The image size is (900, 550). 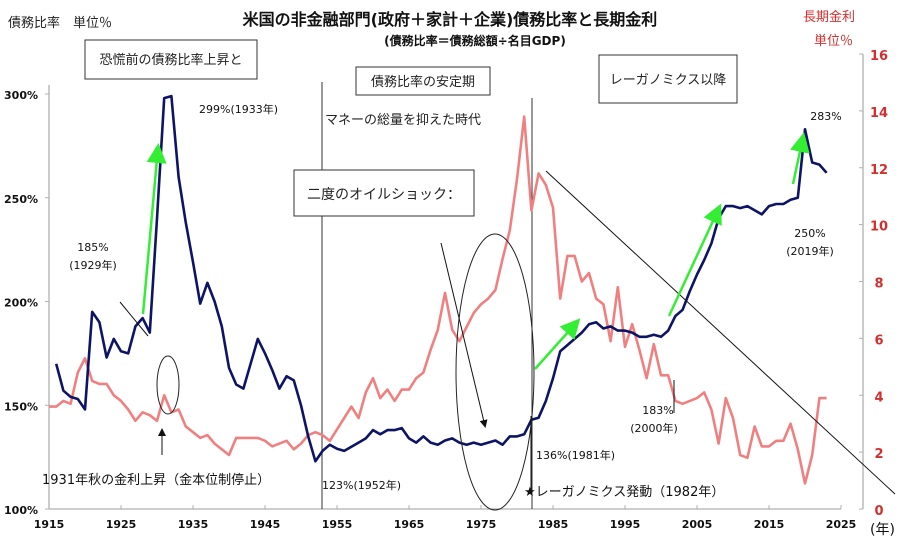 What do you see at coordinates (879, 113) in the screenshot?
I see `right-y-tick-label: 14` at bounding box center [879, 113].